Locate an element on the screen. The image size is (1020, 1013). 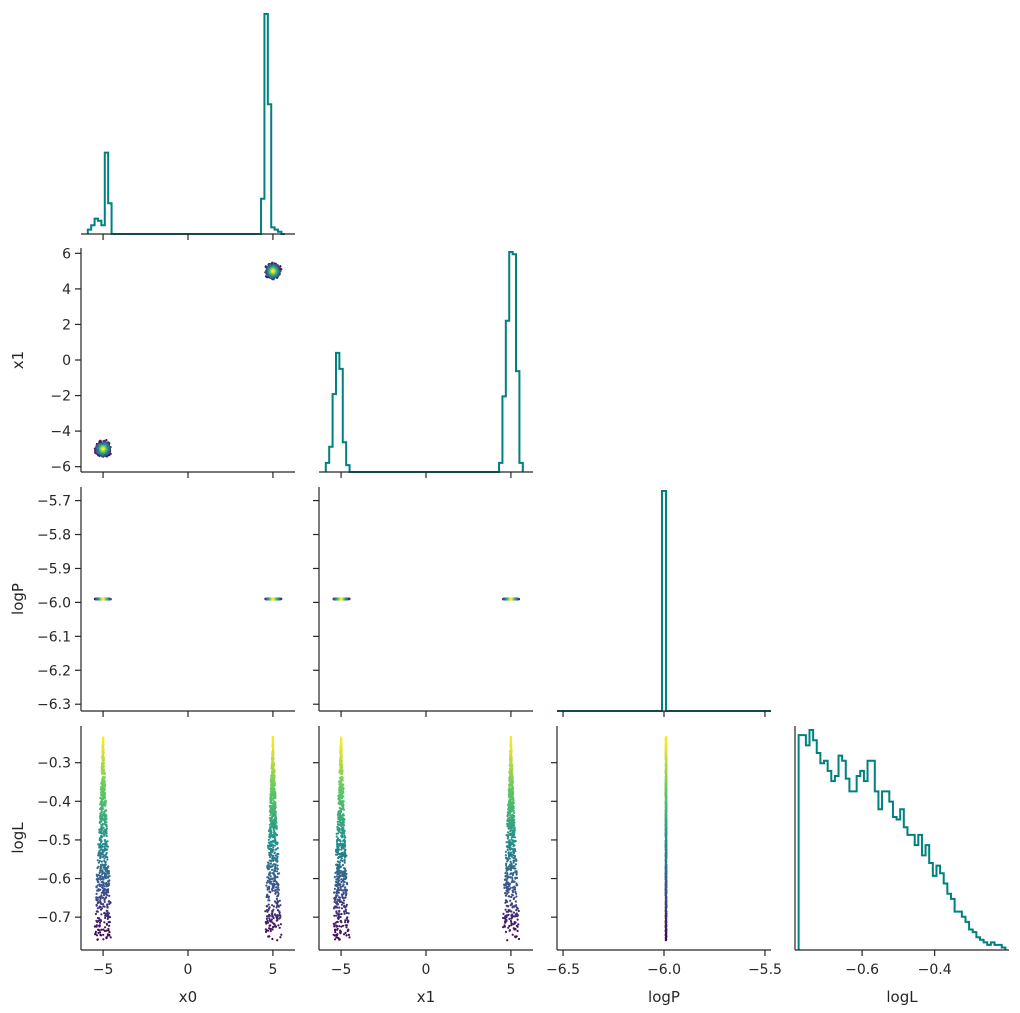
y-tick-label: −2 is located at coordinates (60, 397).